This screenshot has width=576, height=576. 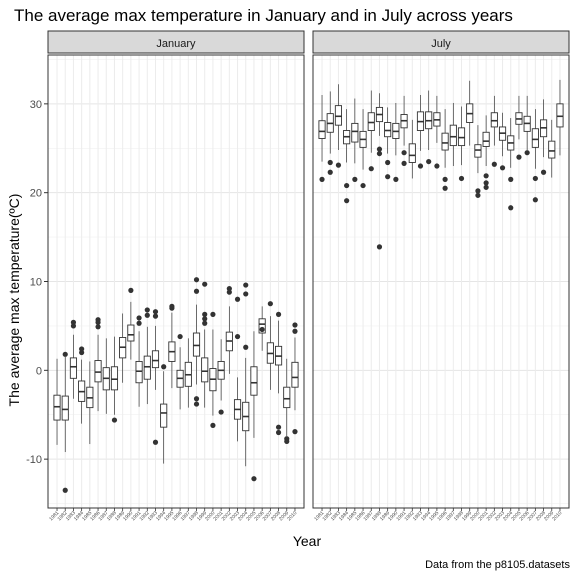 I want to click on box-july-1992, so click(x=412, y=149).